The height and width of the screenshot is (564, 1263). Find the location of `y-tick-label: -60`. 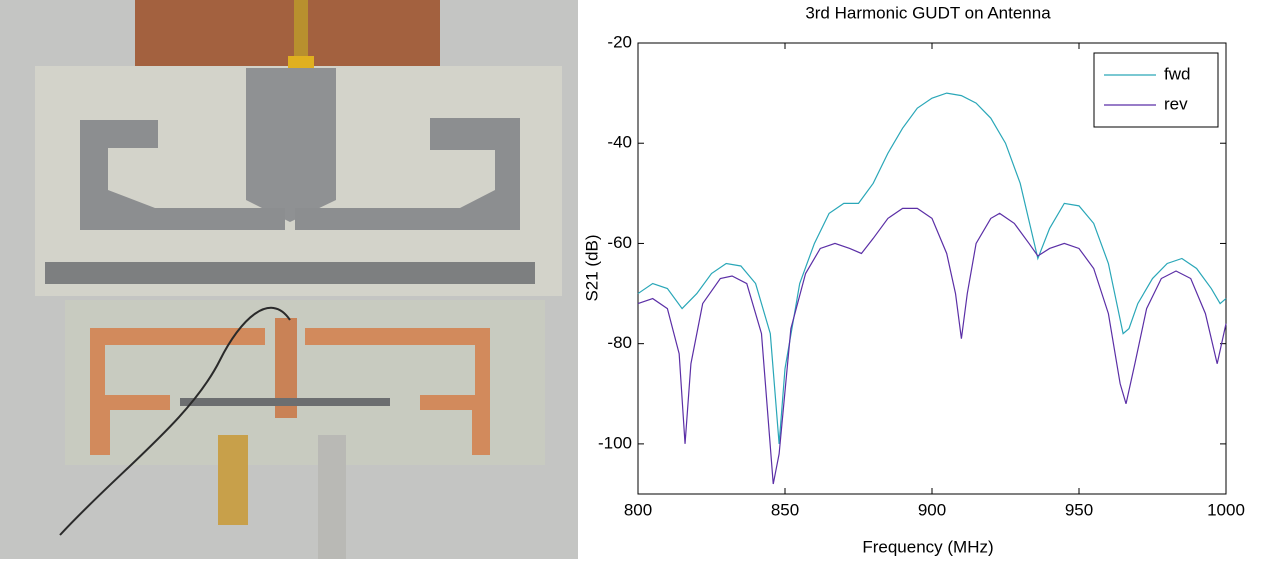

y-tick-label: -60 is located at coordinates (619, 242).